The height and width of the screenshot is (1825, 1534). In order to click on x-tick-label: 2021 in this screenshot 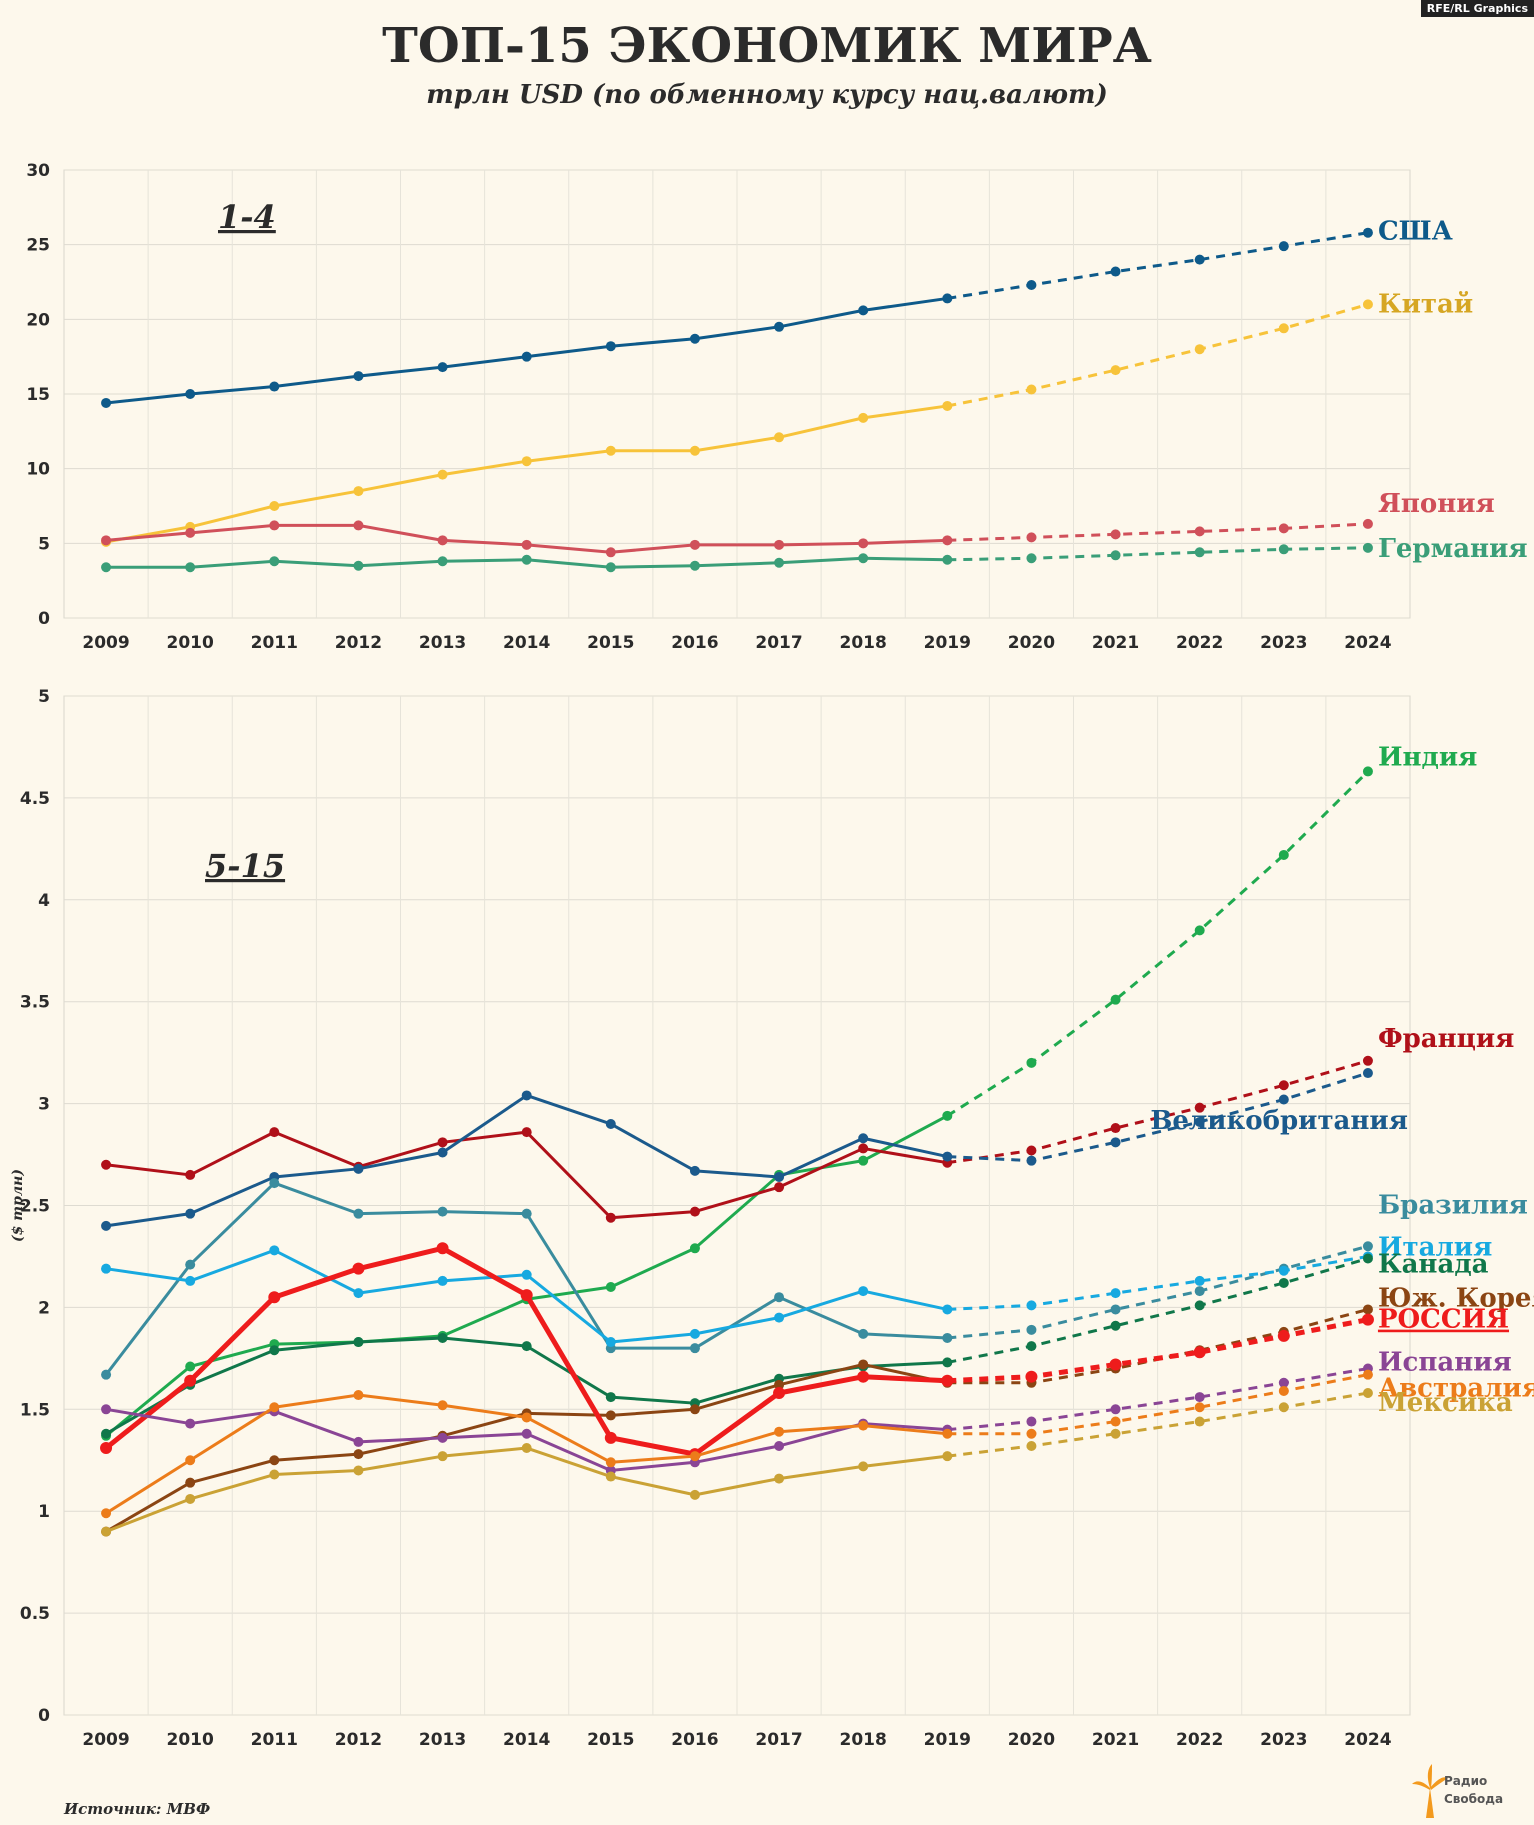, I will do `click(1115, 1740)`.